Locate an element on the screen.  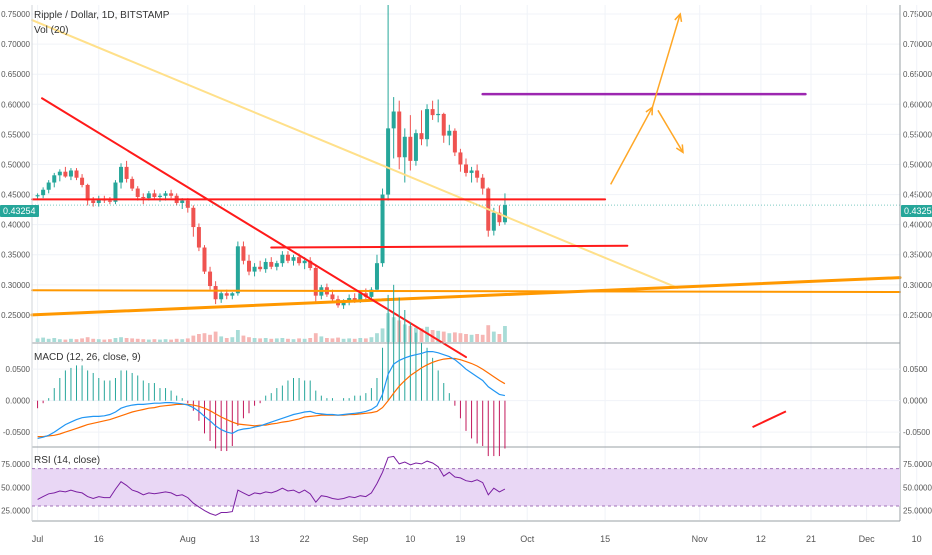
orange-uptrend-line is located at coordinates (466, 296).